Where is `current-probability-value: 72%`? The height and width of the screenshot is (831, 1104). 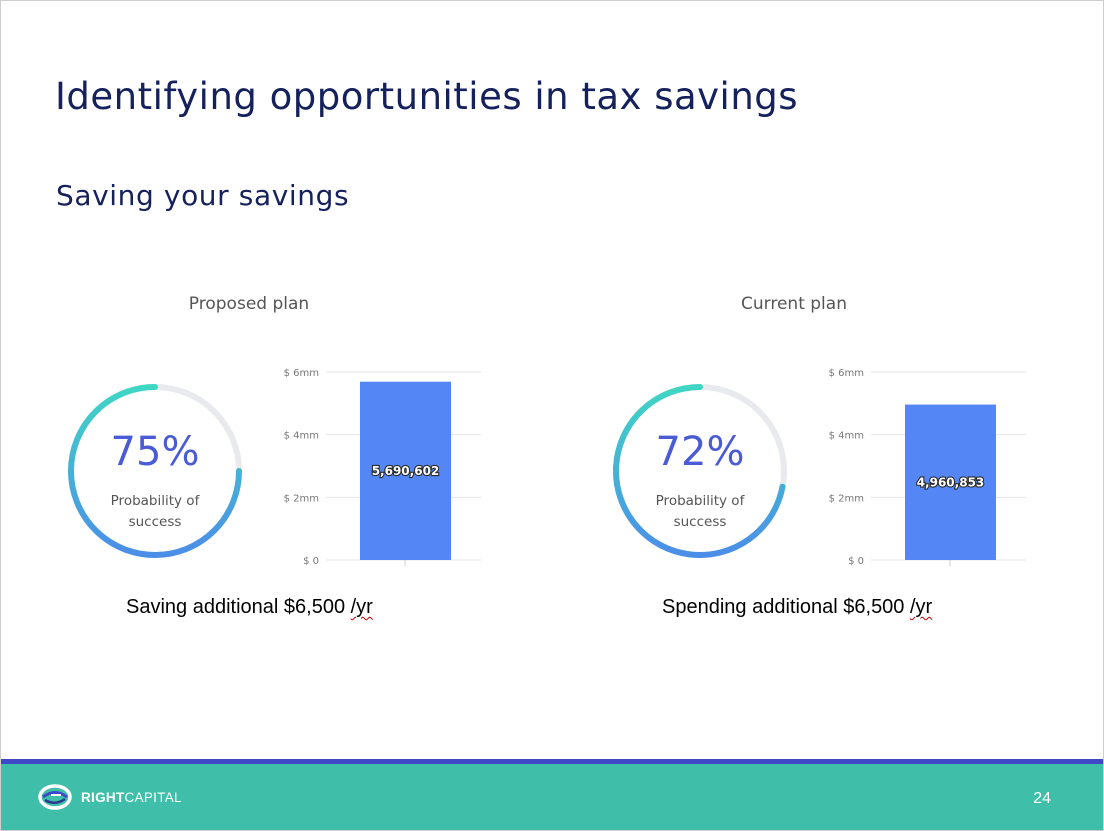
current-probability-value: 72% is located at coordinates (700, 452).